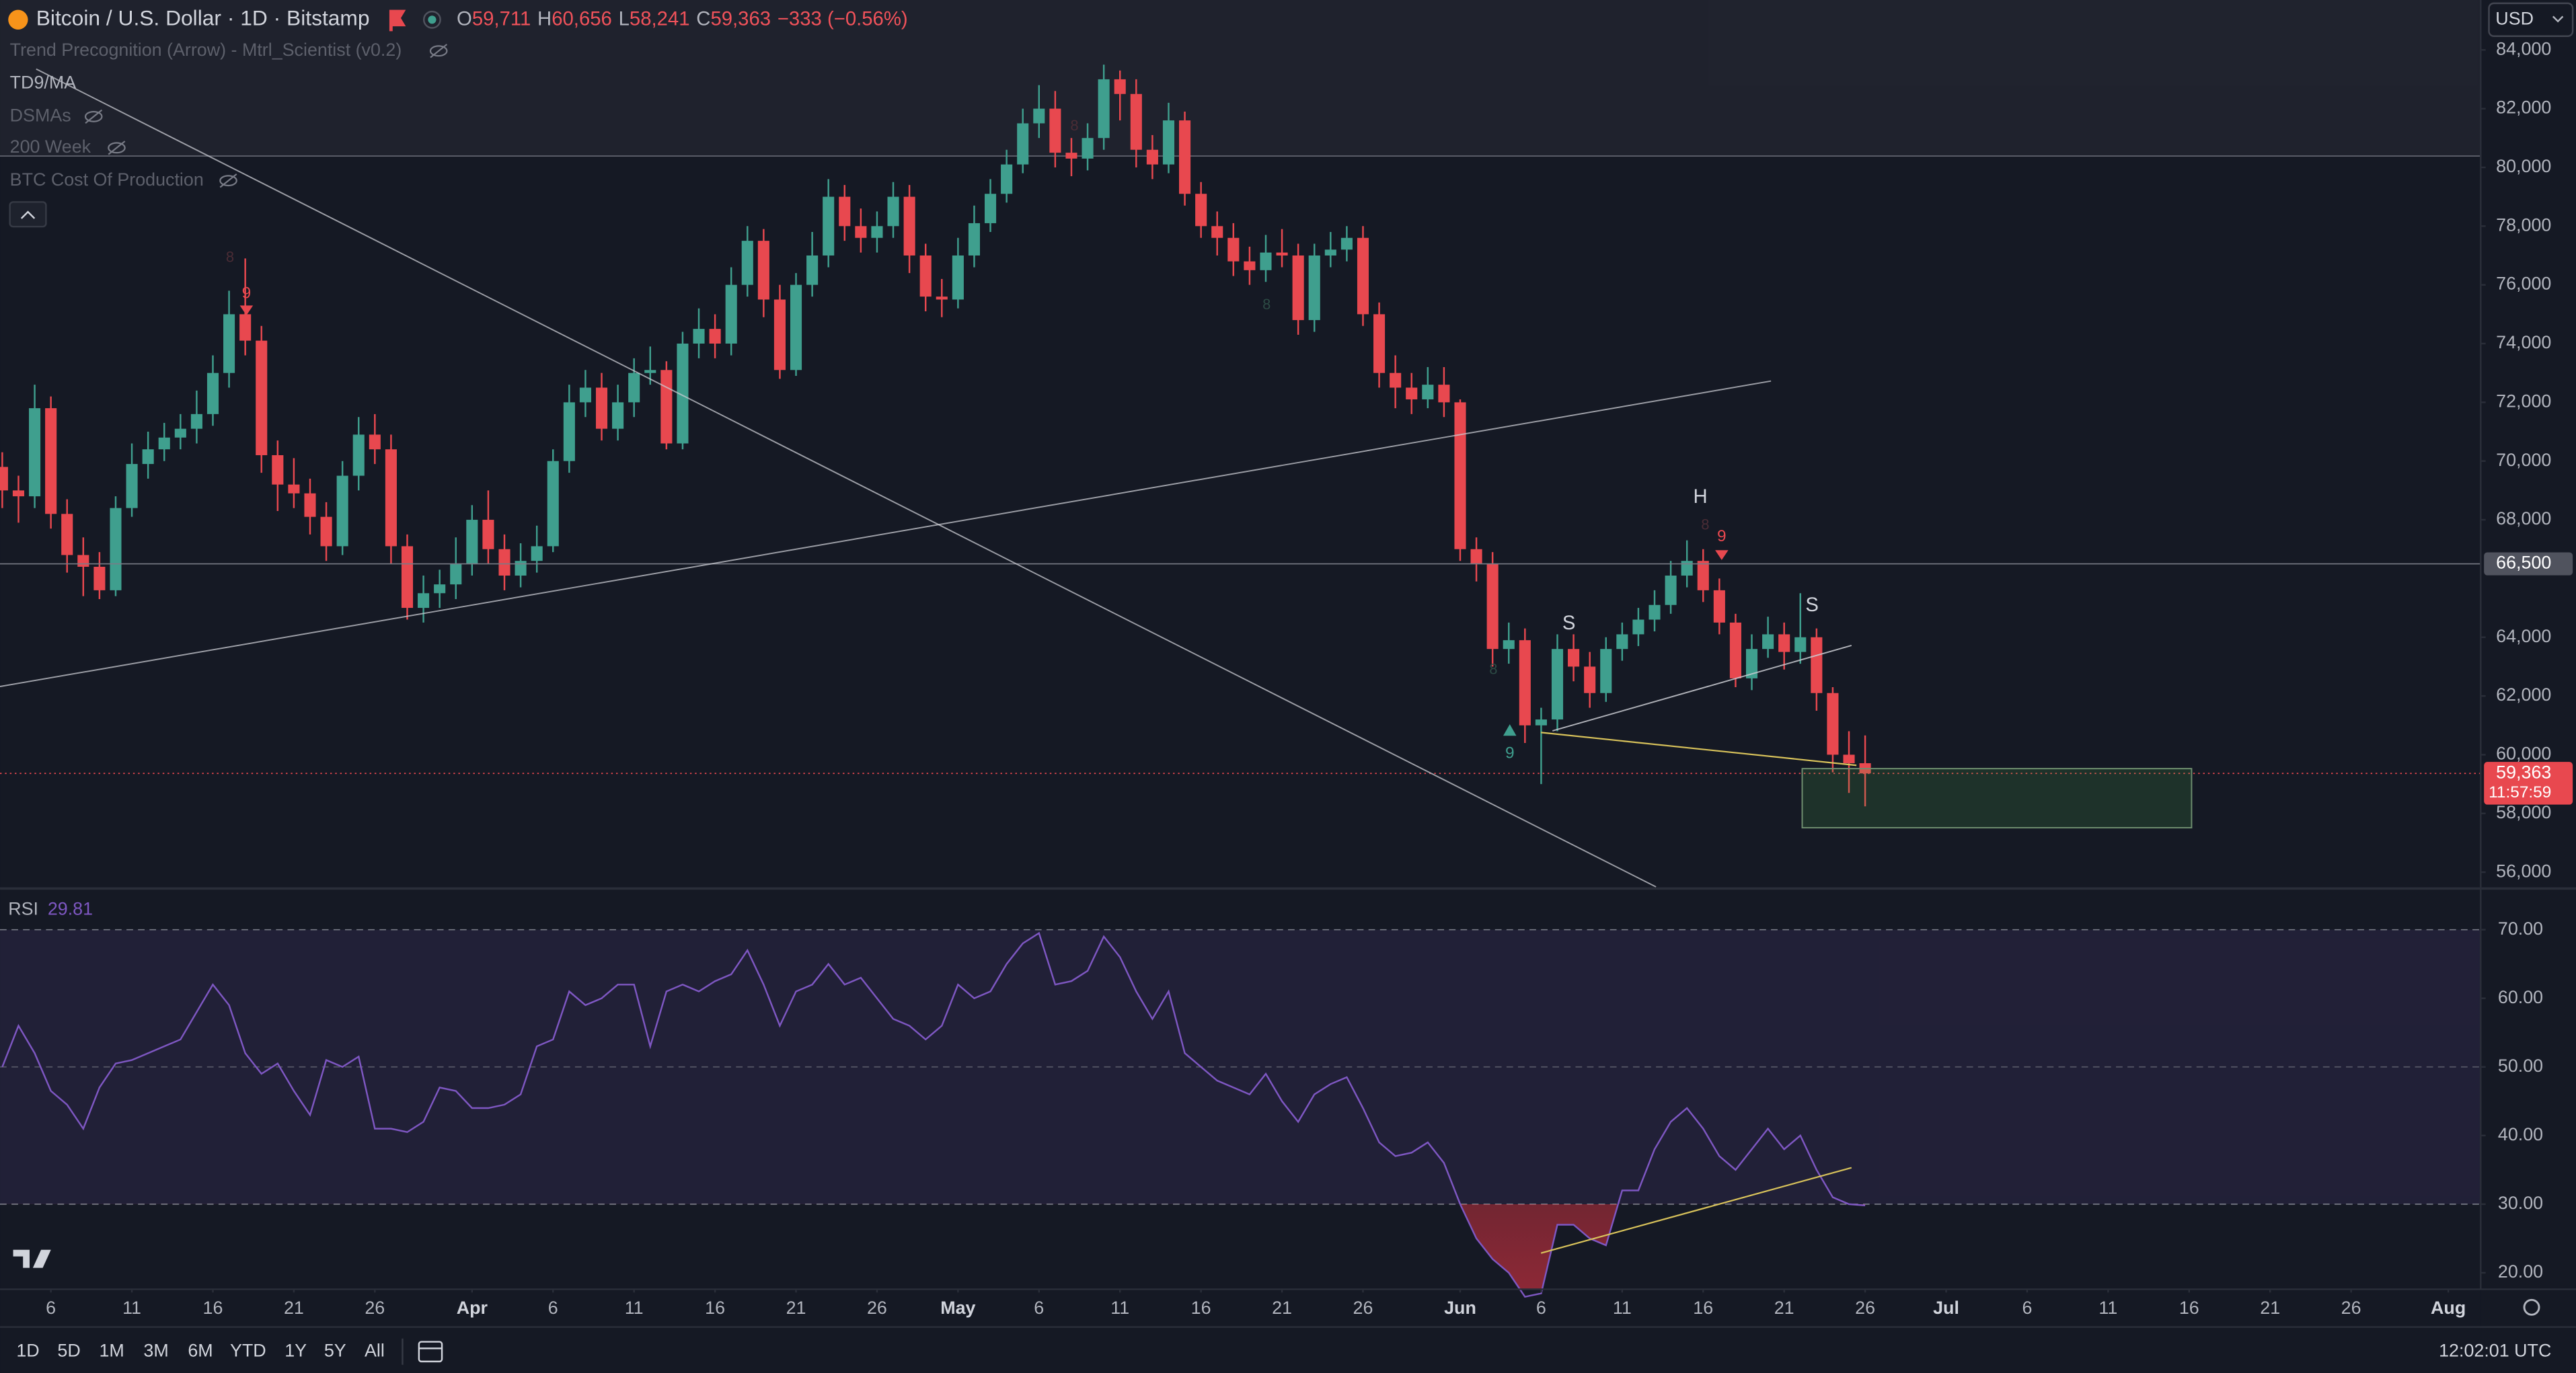  Describe the element at coordinates (2523, 401) in the screenshot. I see `y-tick-label: 72,000` at that location.